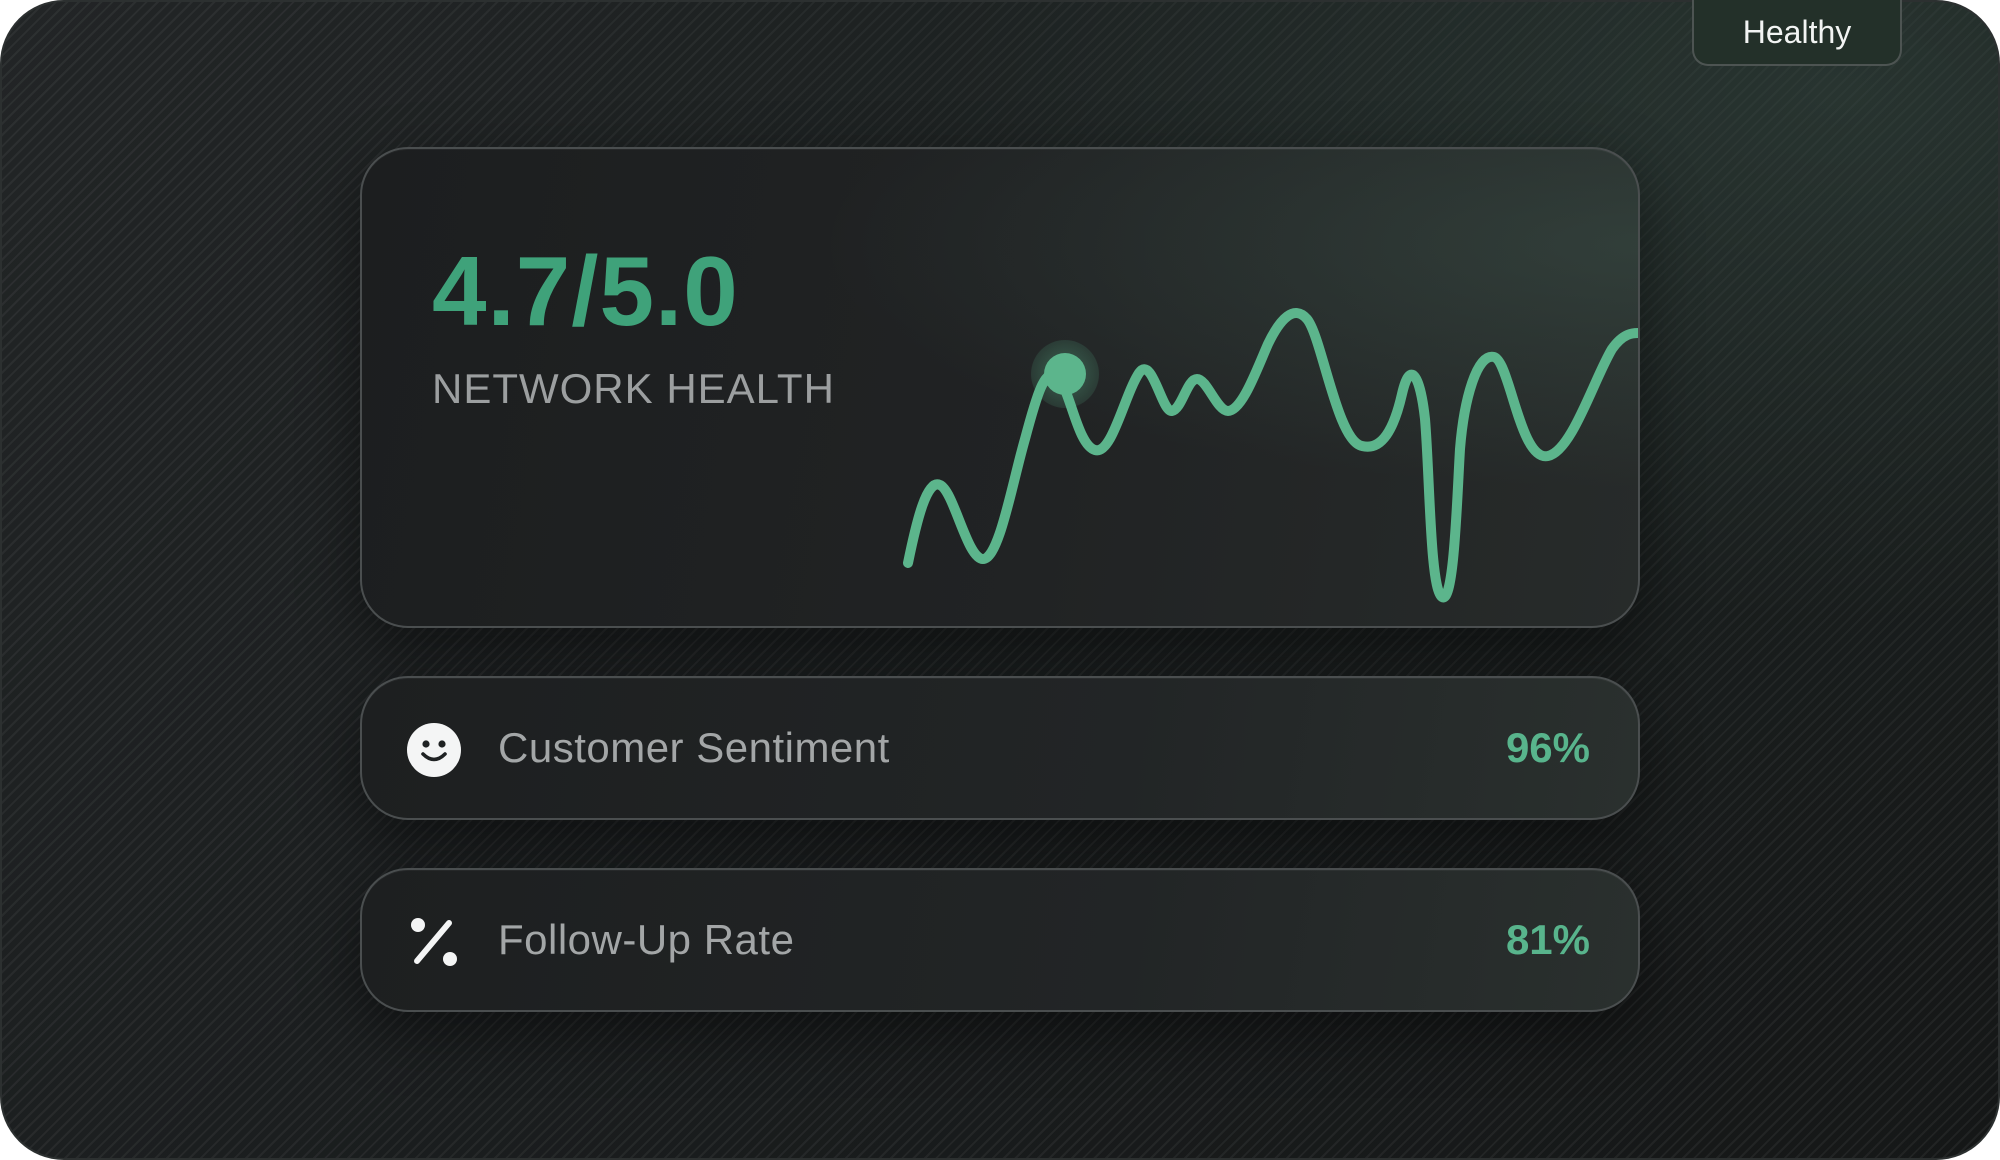  What do you see at coordinates (1547, 939) in the screenshot?
I see `follow-up-rate-value: 81%` at bounding box center [1547, 939].